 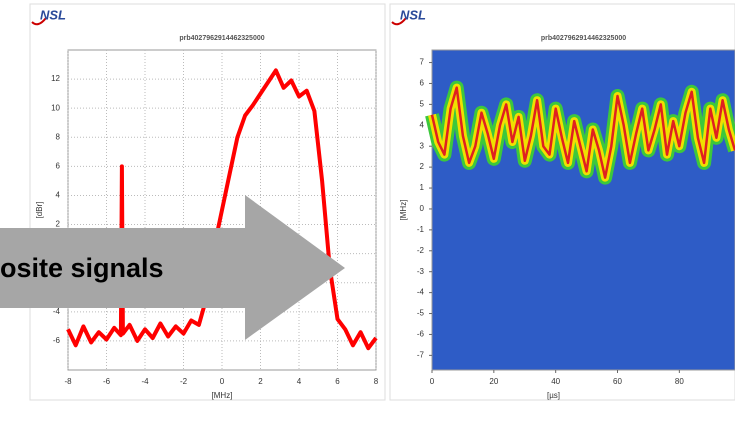 What do you see at coordinates (422, 103) in the screenshot?
I see `y-tick-label: 5` at bounding box center [422, 103].